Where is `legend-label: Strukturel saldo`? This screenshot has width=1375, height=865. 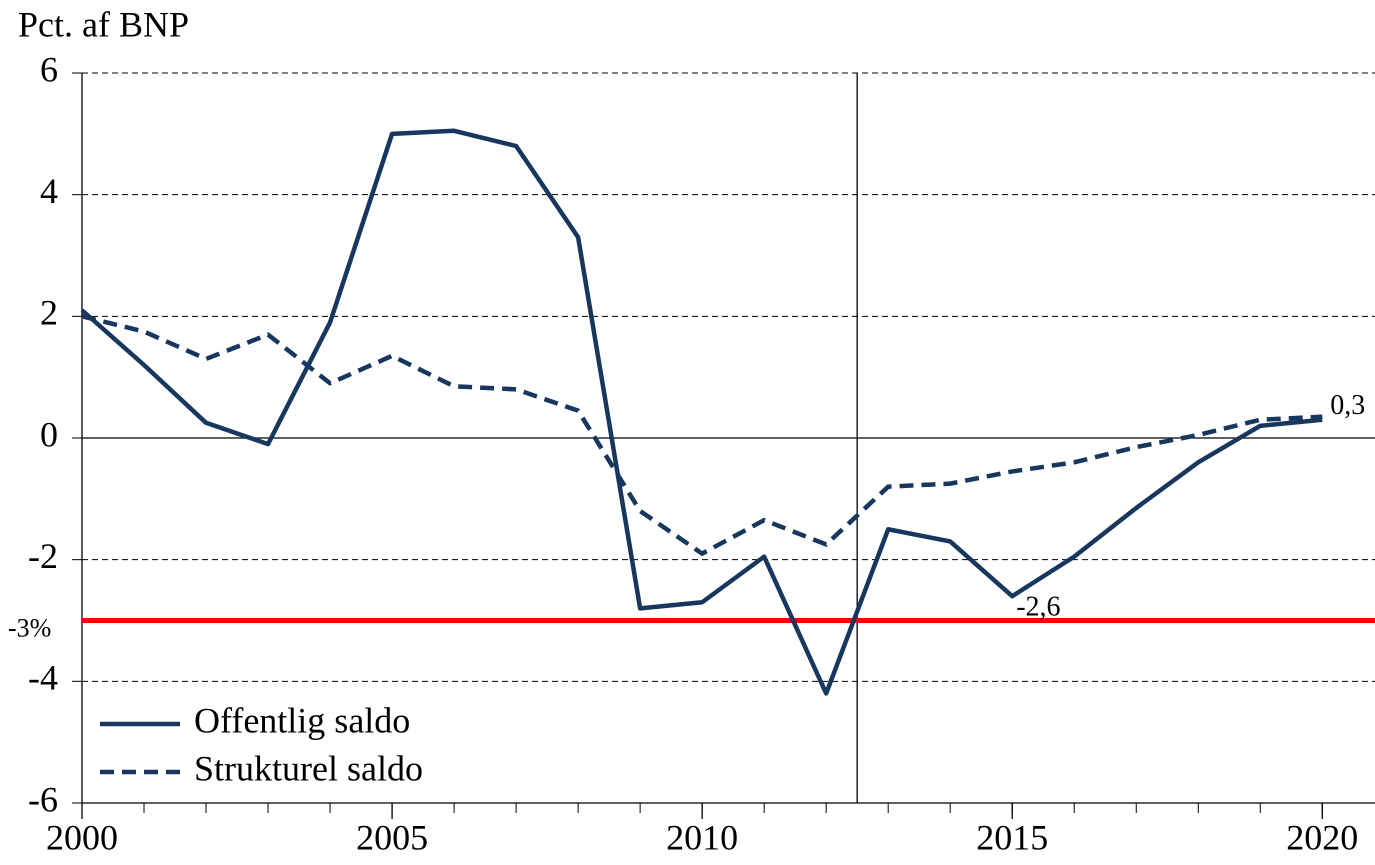
legend-label: Strukturel saldo is located at coordinates (308, 768).